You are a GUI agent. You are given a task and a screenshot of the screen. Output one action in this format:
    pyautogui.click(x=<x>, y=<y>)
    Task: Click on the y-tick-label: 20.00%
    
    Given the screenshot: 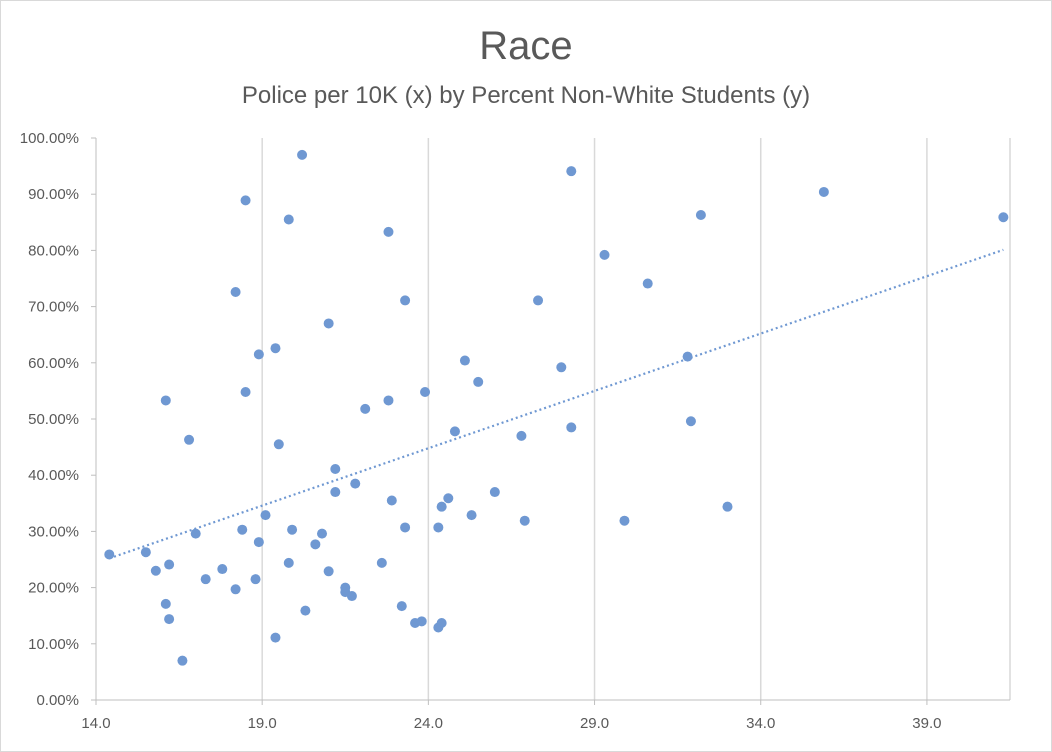 What is the action you would take?
    pyautogui.click(x=53, y=588)
    